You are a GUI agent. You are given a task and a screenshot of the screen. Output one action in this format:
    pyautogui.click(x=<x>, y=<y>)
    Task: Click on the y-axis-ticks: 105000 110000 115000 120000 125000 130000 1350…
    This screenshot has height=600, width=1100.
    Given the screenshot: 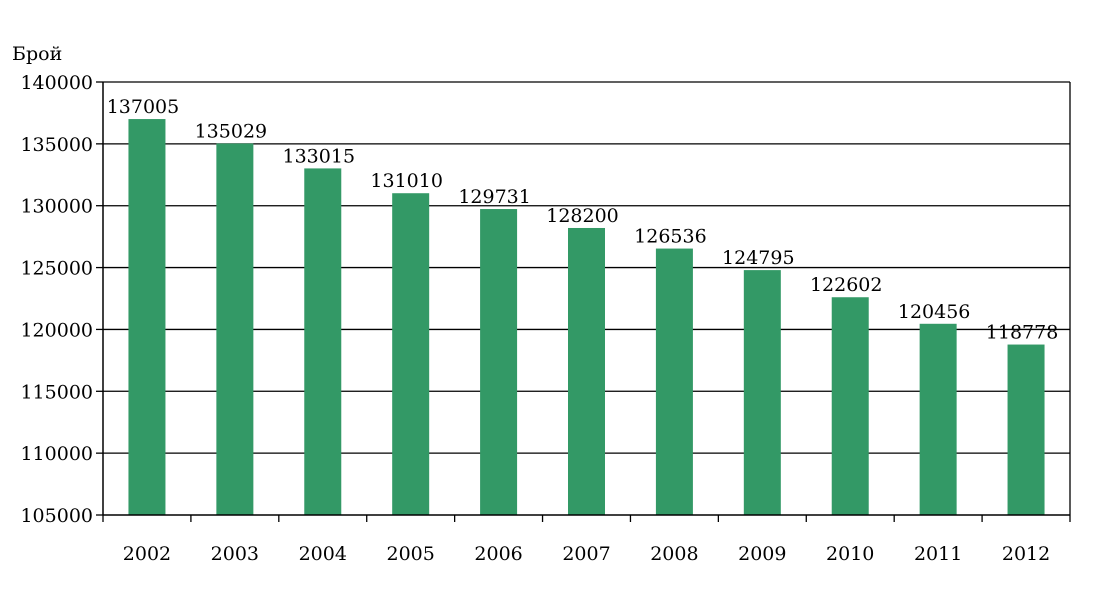 What is the action you would take?
    pyautogui.click(x=61, y=299)
    